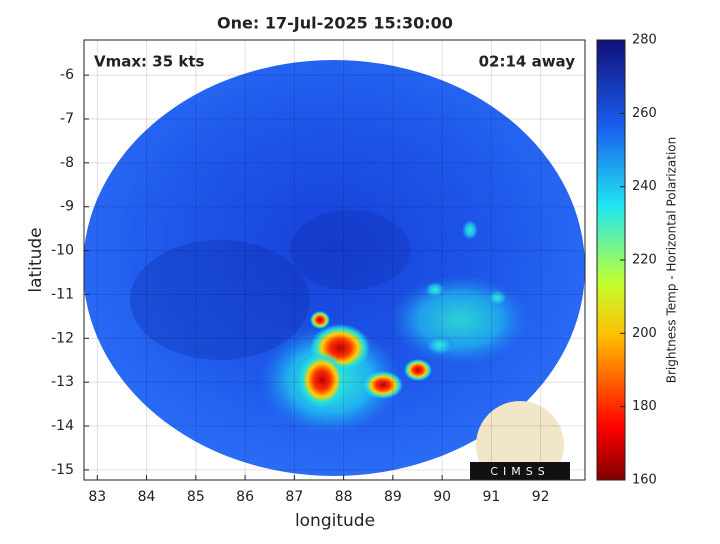  What do you see at coordinates (527, 62) in the screenshot?
I see `annotation: 02:14 away` at bounding box center [527, 62].